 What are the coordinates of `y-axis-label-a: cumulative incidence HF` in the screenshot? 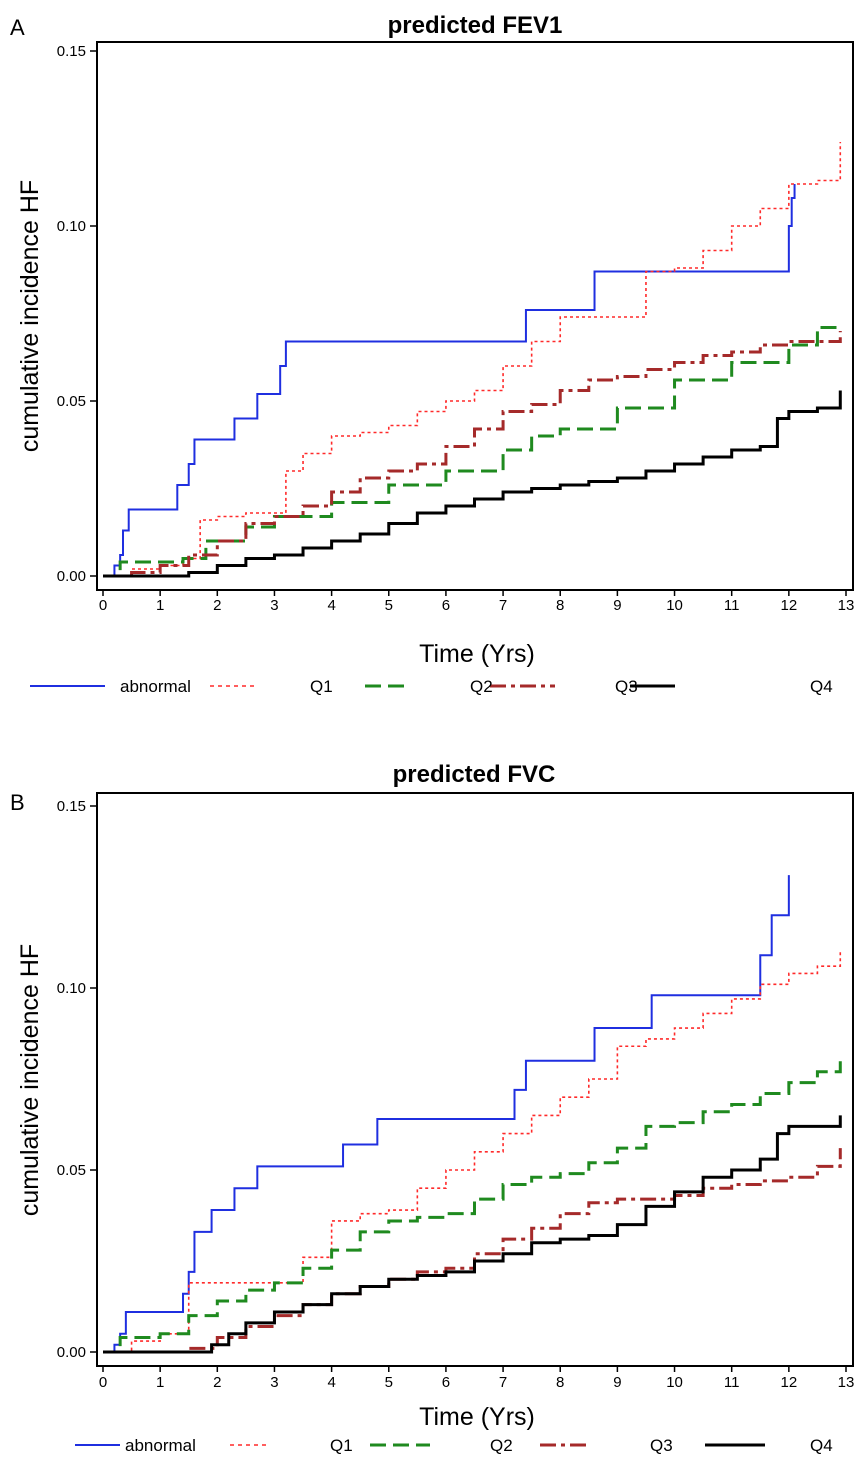 It's located at (30, 316).